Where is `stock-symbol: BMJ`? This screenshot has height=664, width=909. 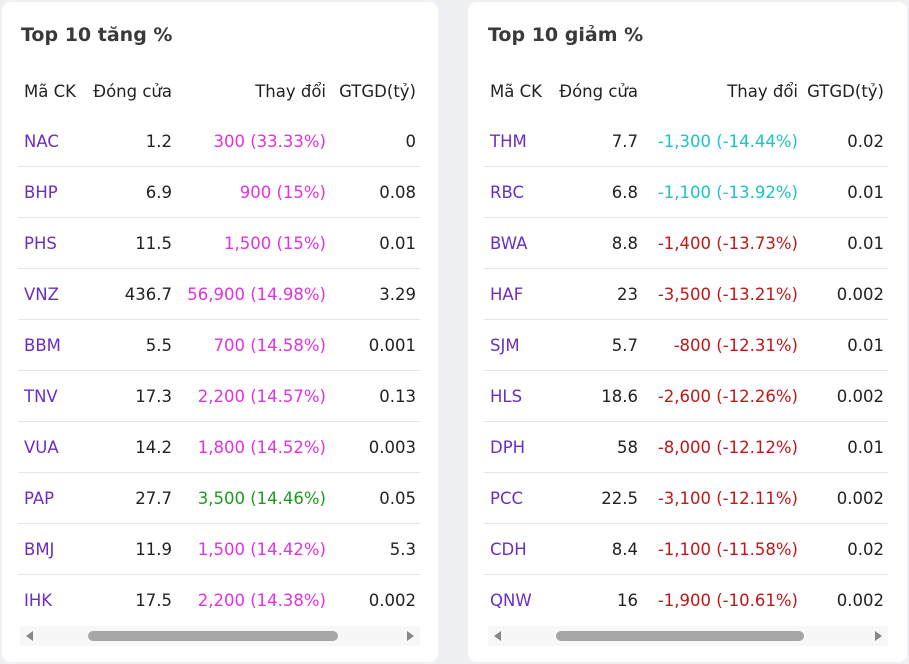
stock-symbol: BMJ is located at coordinates (53, 549).